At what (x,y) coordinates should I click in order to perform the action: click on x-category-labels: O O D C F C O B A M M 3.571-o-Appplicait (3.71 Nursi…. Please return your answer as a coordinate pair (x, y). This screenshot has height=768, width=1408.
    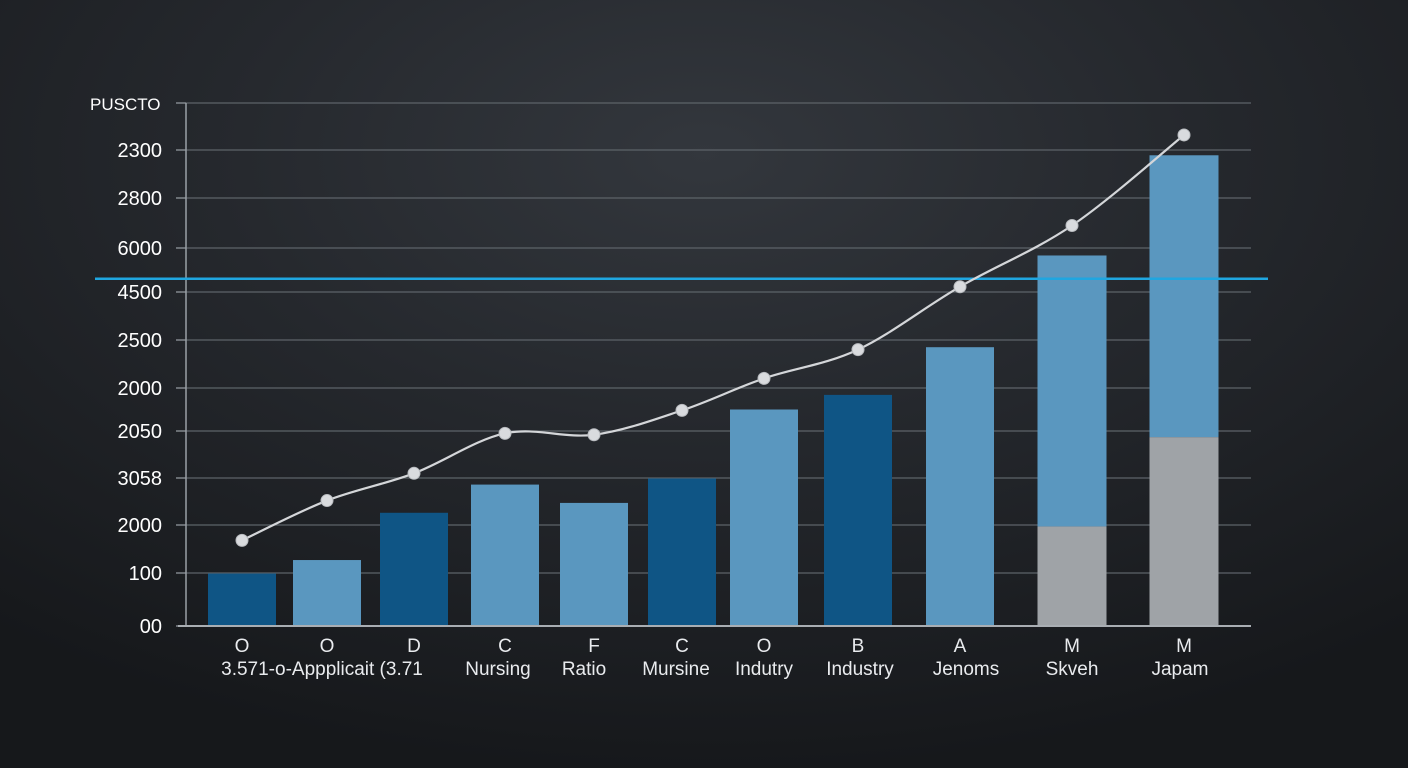
    Looking at the image, I should click on (714, 658).